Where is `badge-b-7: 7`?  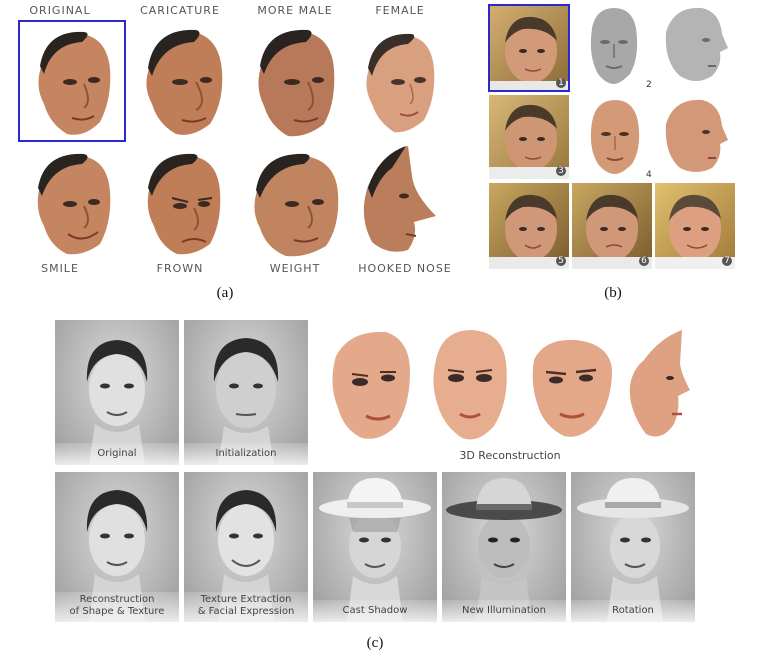 badge-b-7: 7 is located at coordinates (727, 261).